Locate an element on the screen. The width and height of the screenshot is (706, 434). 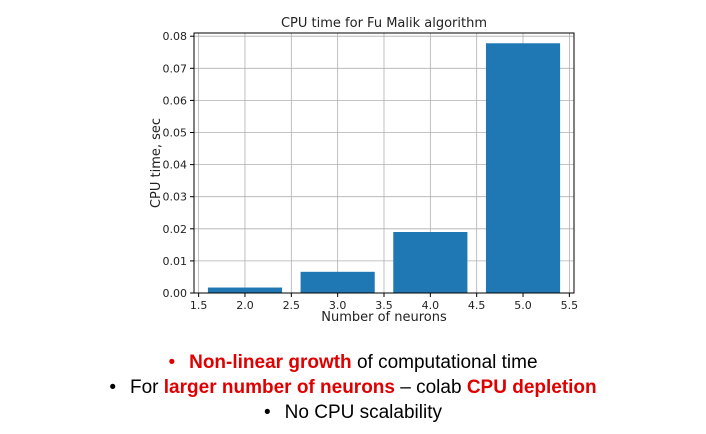
y-tick-label: 0.05 is located at coordinates (175, 133).